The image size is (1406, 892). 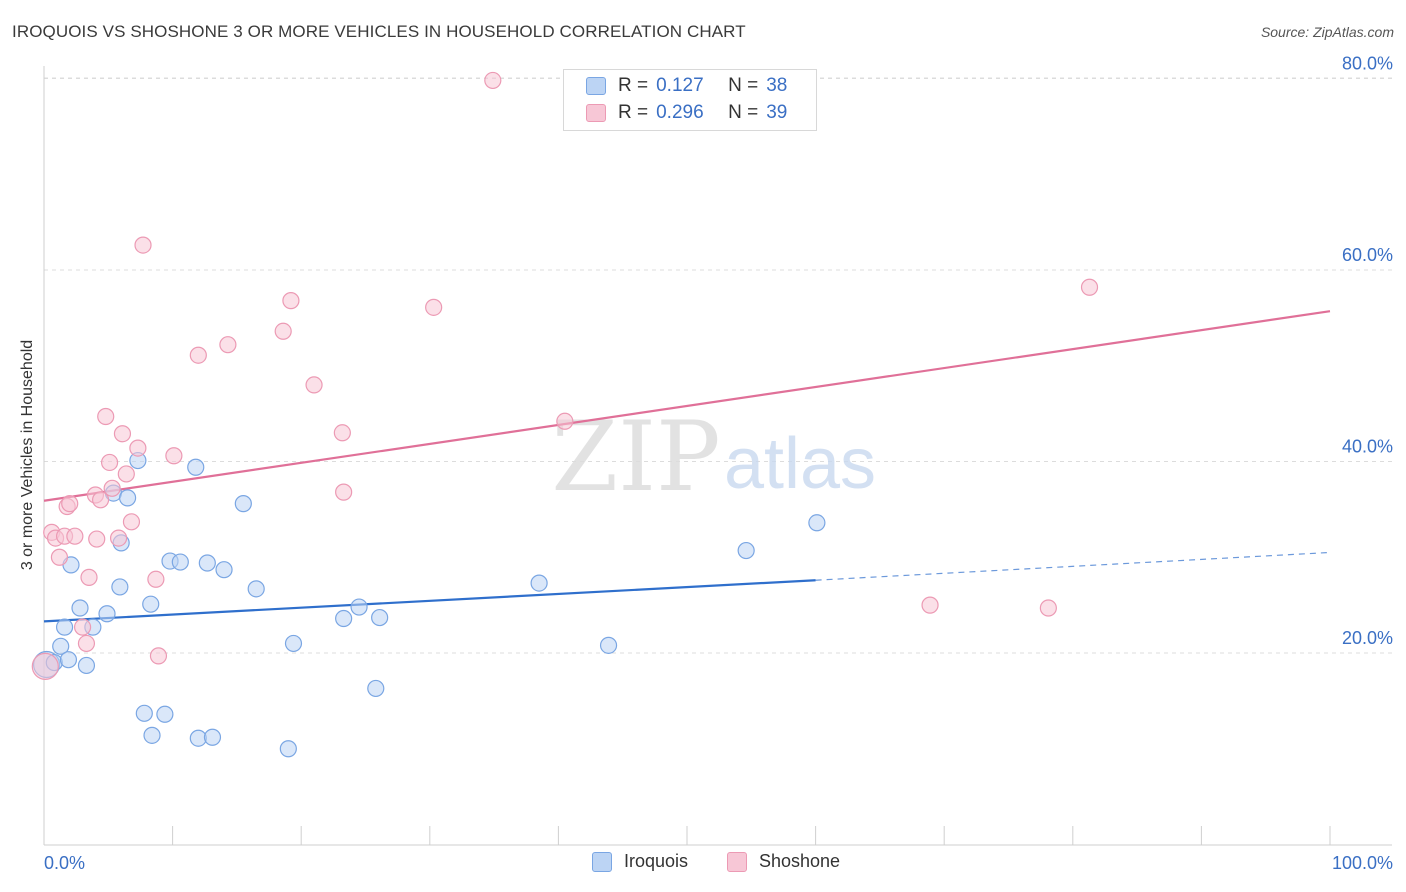 I want to click on legend-n-value-iroquois: 38, so click(x=777, y=85).